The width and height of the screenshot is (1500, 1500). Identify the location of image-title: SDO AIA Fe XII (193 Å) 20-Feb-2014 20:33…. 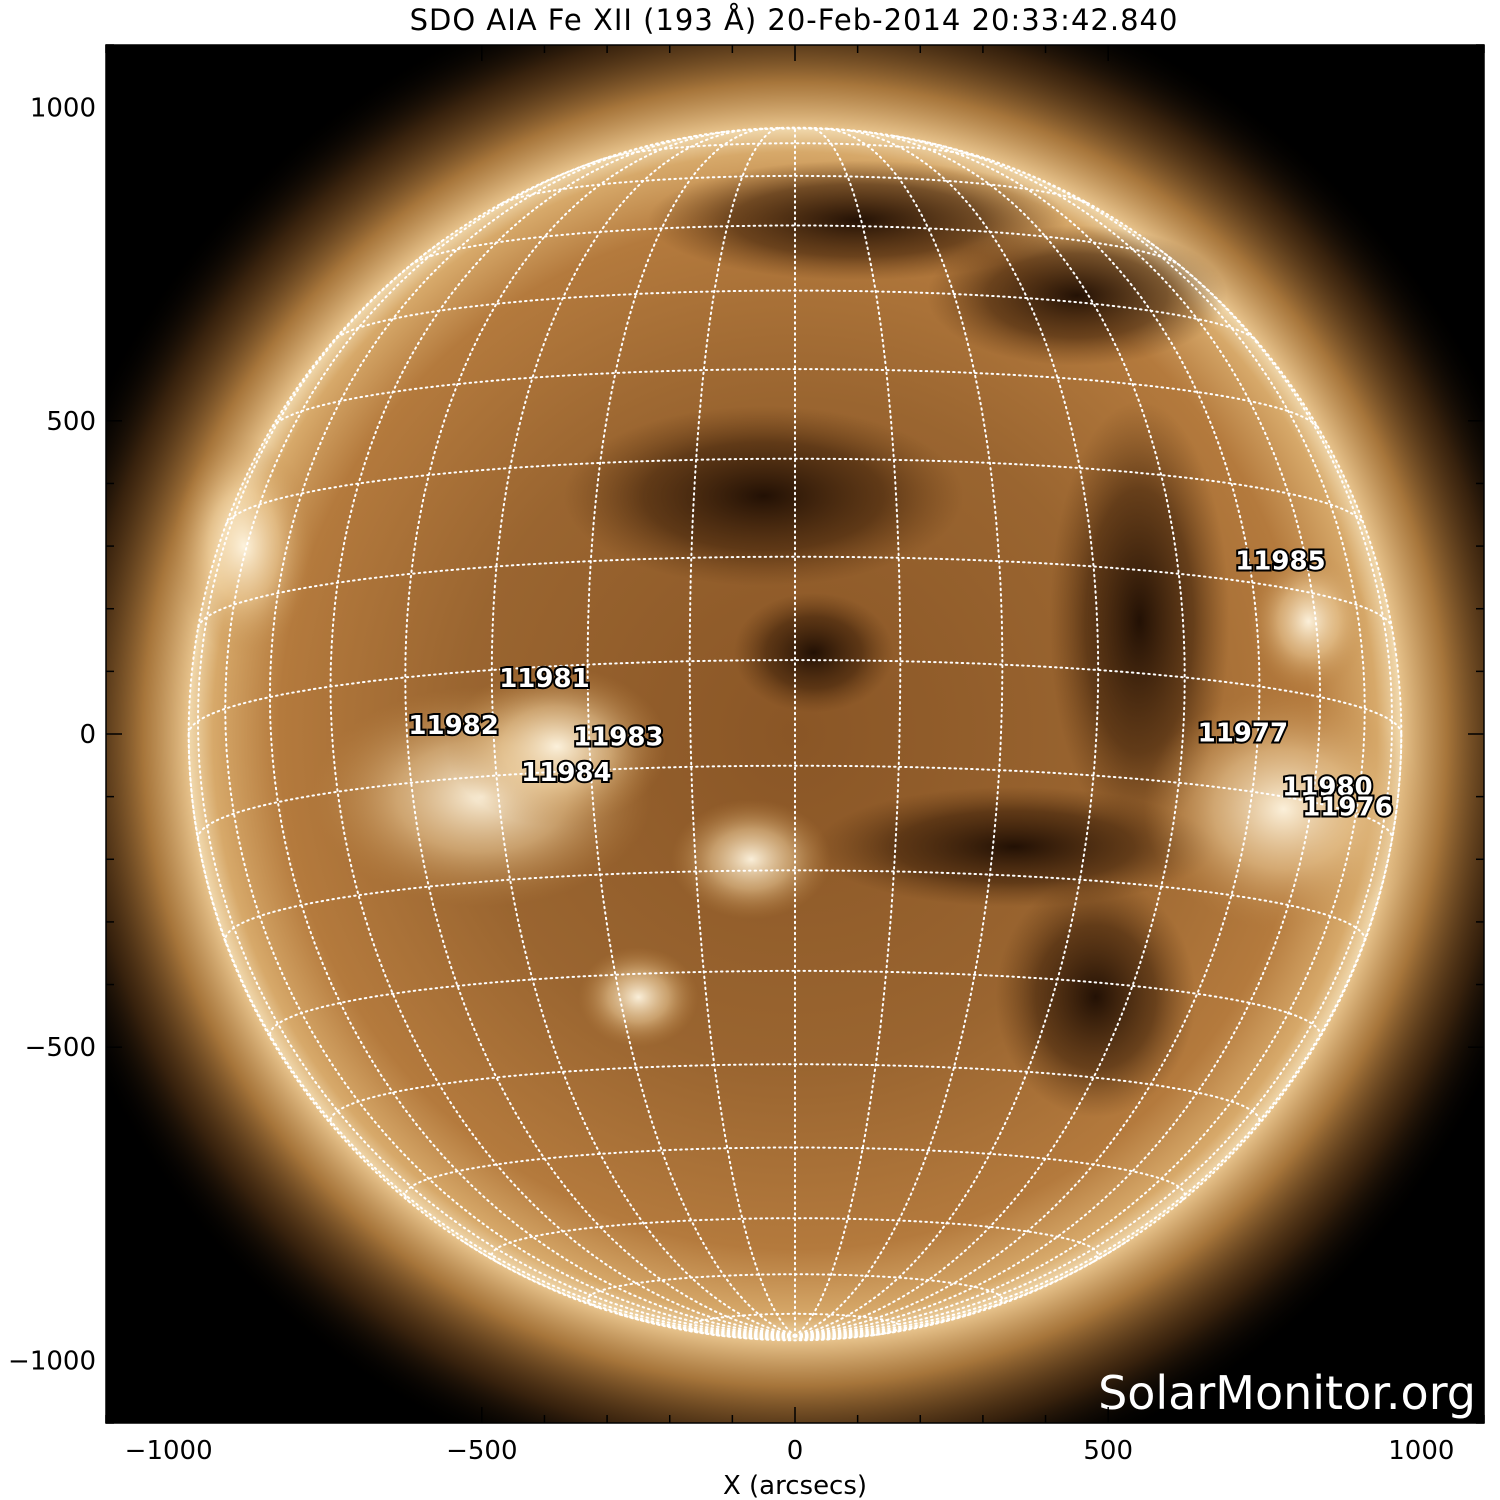
(794, 20).